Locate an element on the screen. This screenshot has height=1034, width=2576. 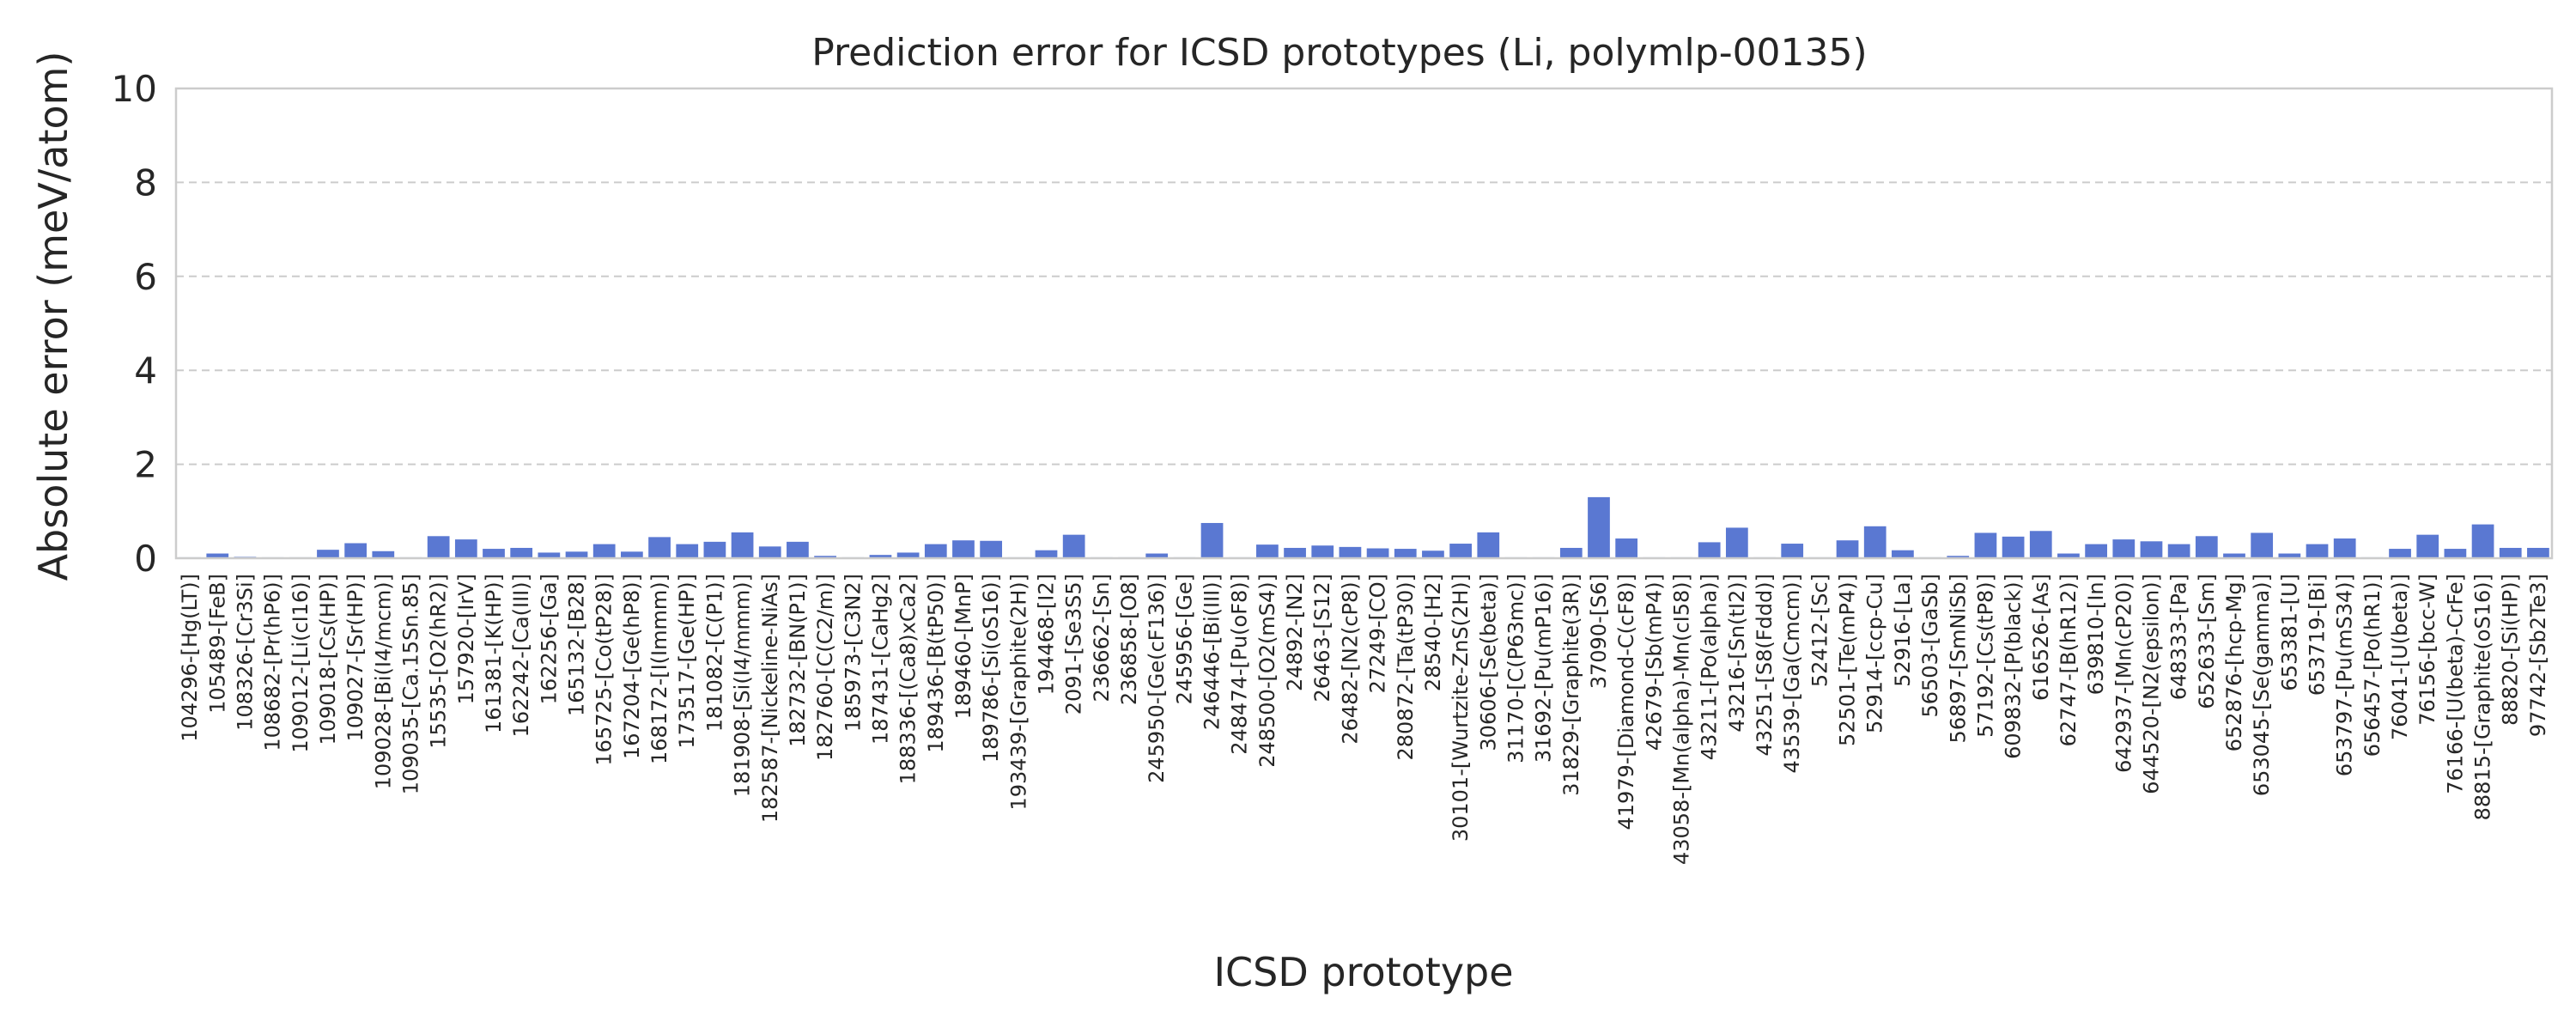
x-tick-label: 165132-[B28] is located at coordinates (577, 645).